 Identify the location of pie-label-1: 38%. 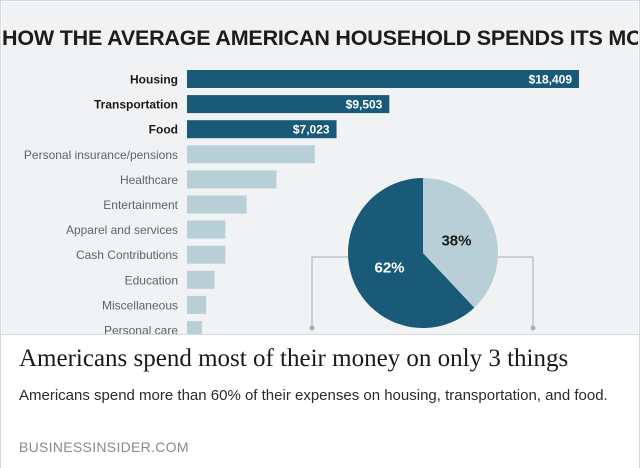
(456, 241).